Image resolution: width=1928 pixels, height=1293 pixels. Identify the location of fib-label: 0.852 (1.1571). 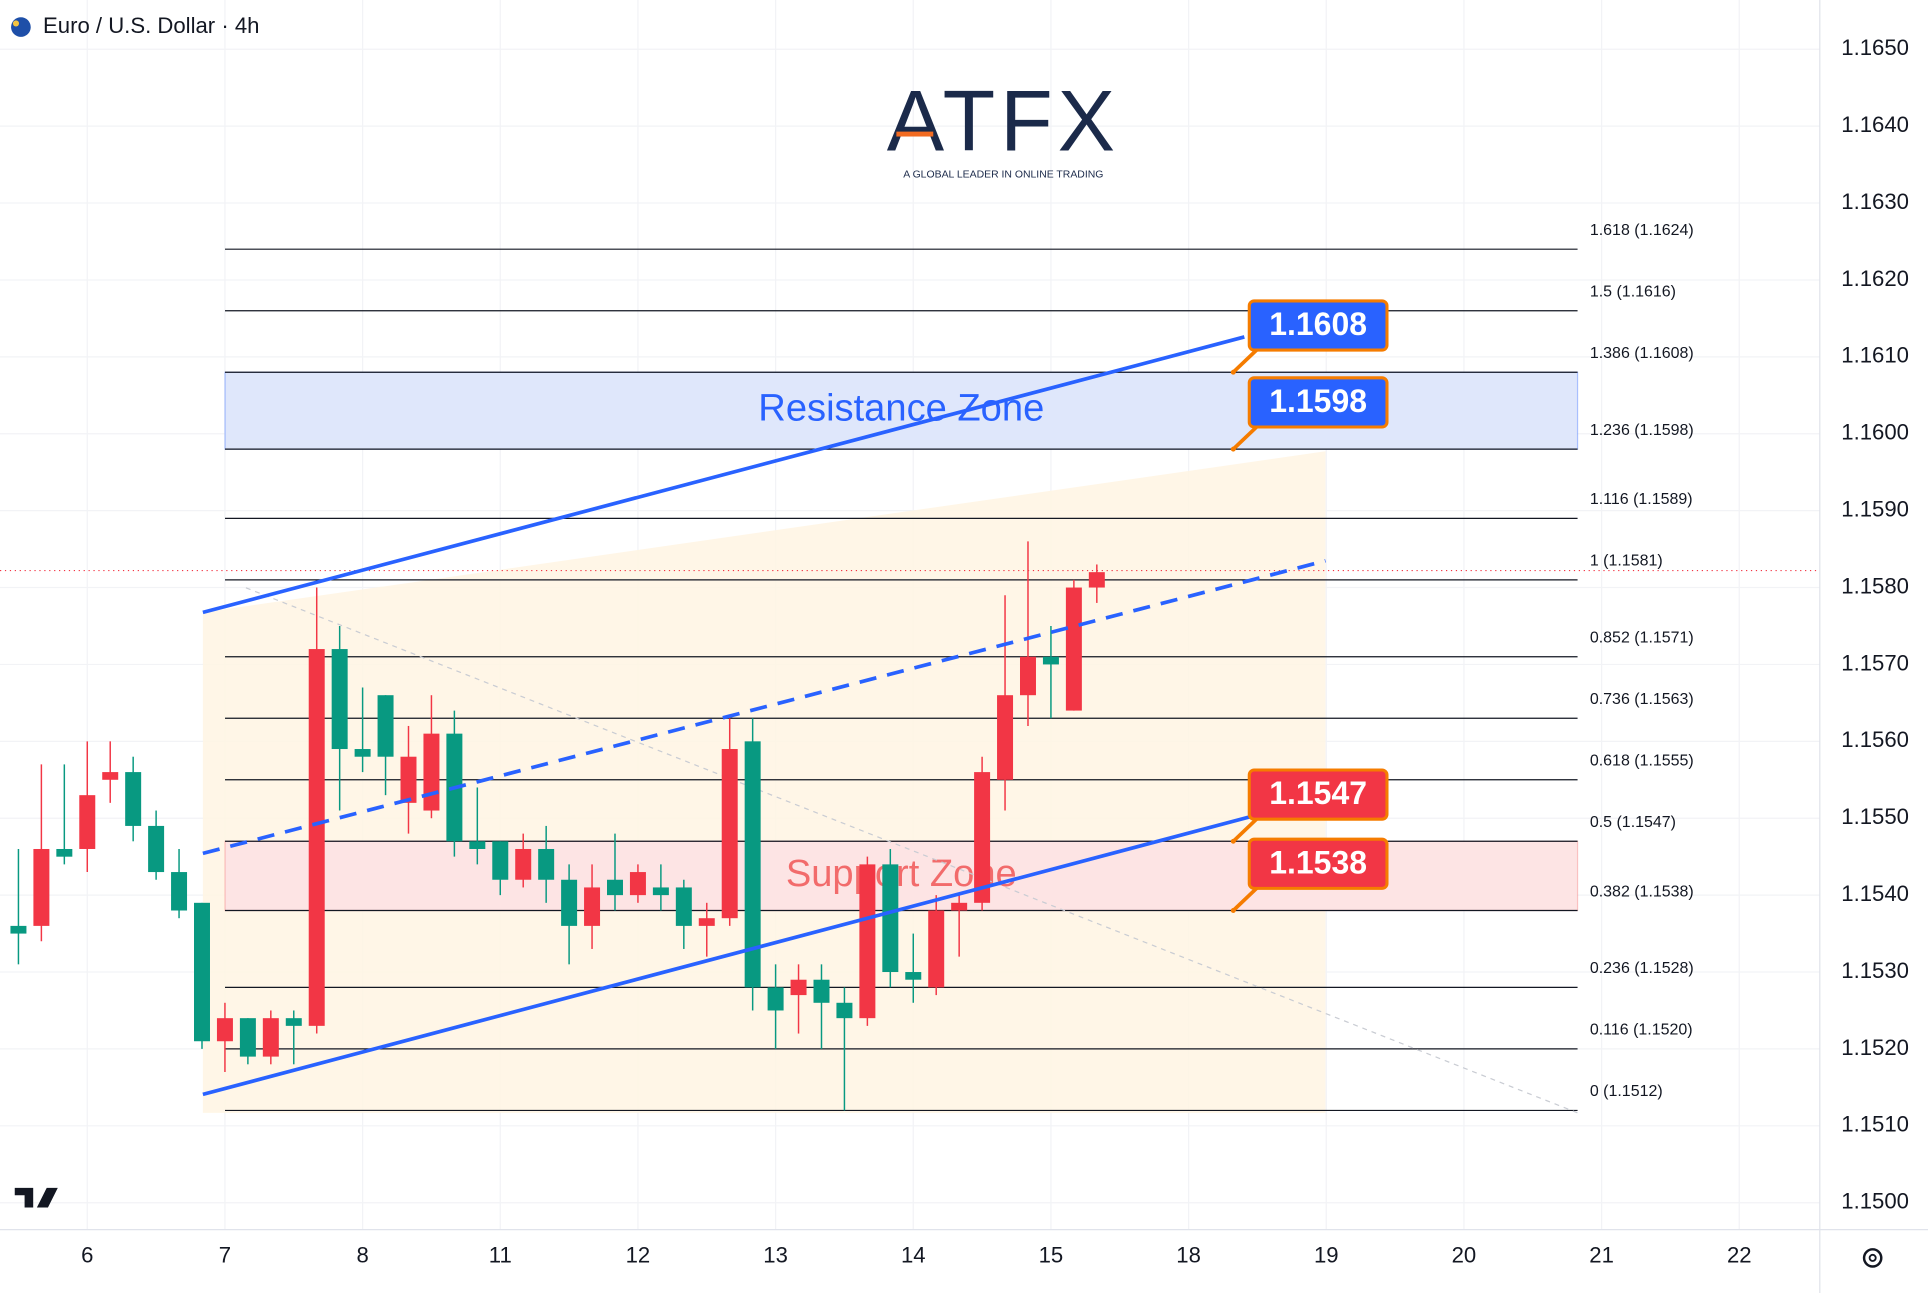
(1642, 638).